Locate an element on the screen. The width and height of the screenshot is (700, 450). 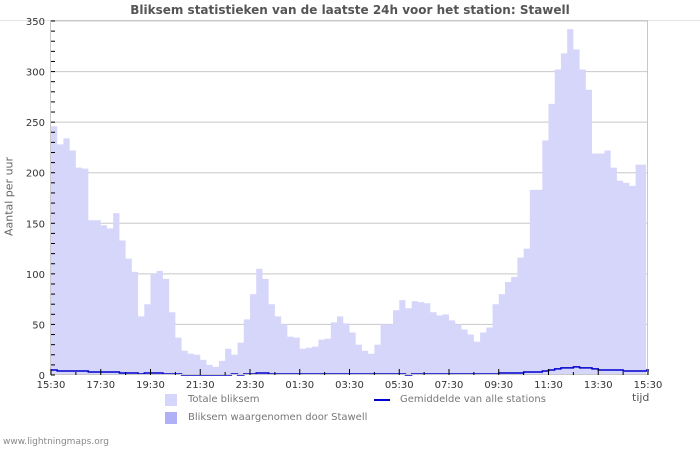
svg-text: 100 is located at coordinates (35, 275).